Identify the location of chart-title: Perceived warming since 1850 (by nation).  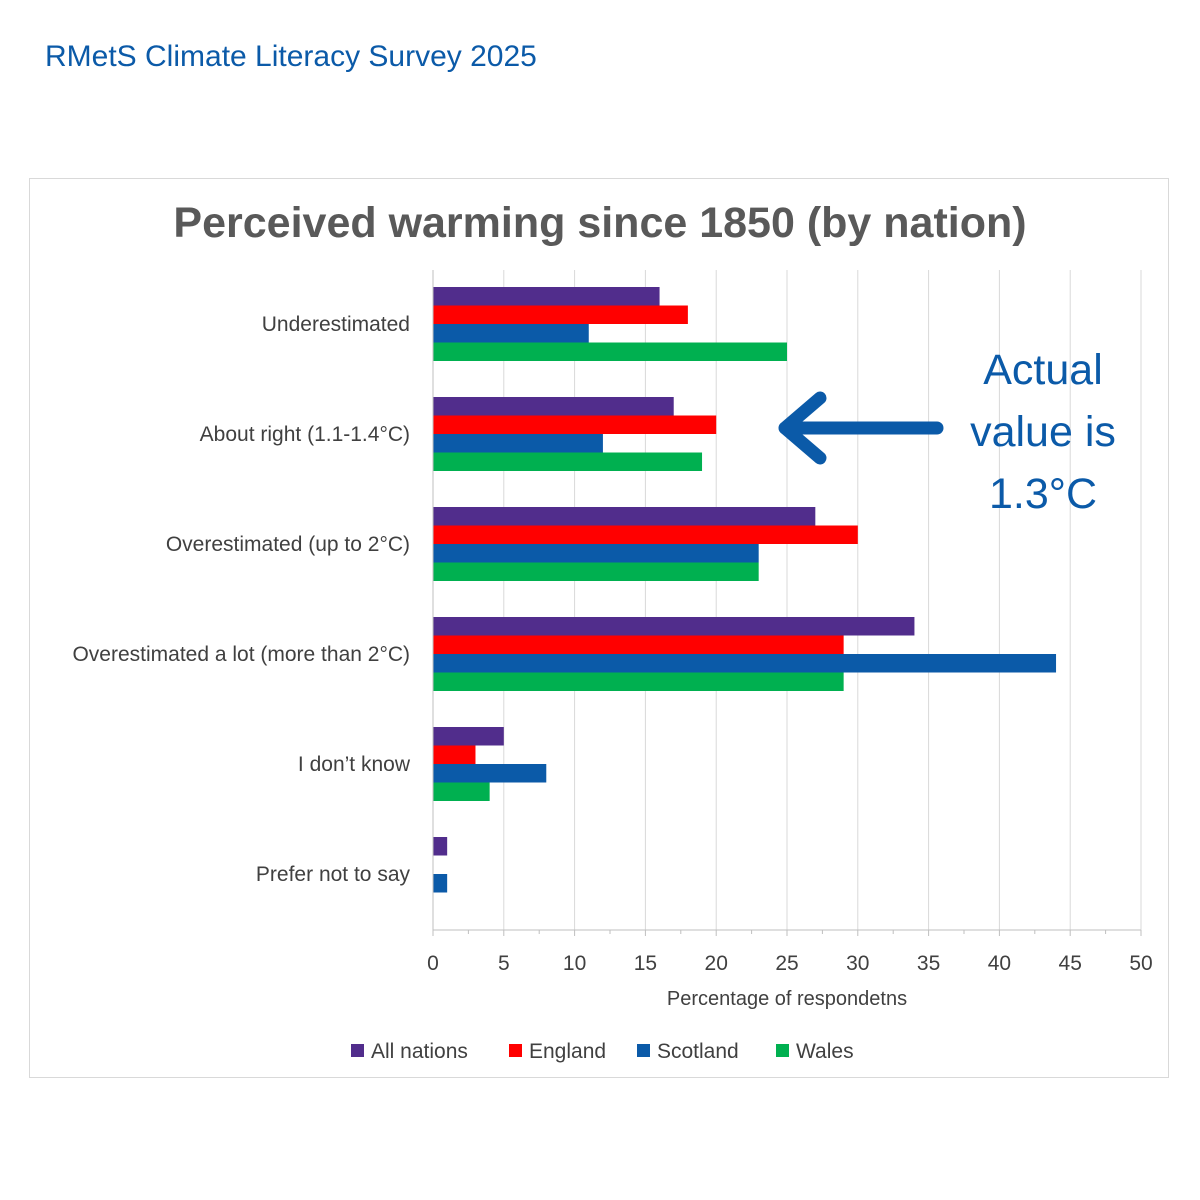
(599, 223).